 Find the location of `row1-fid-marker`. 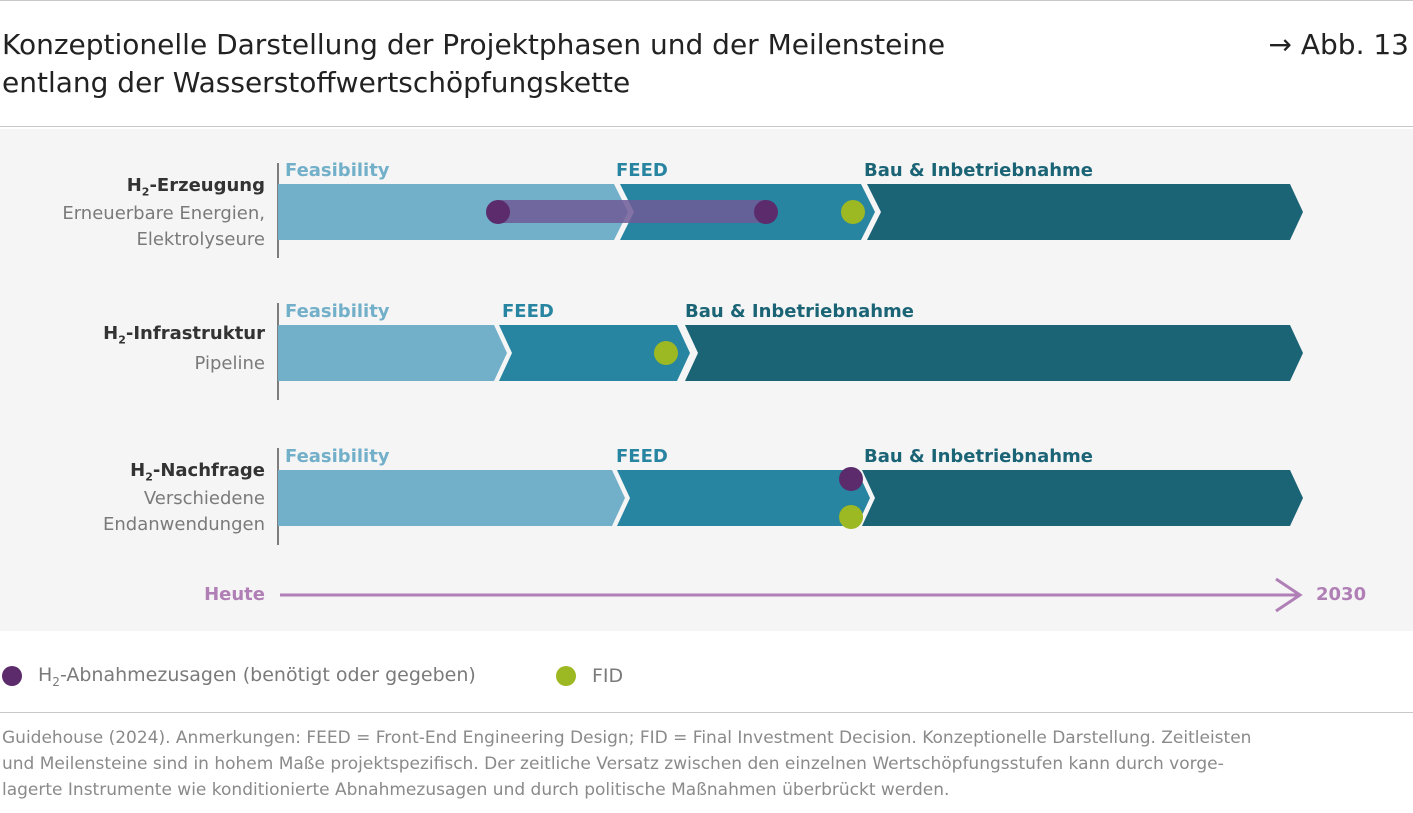

row1-fid-marker is located at coordinates (853, 212).